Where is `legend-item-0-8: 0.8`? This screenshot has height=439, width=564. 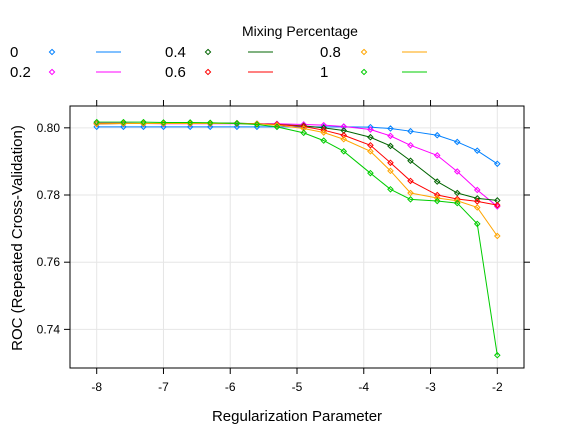
legend-item-0-8: 0.8 is located at coordinates (373, 52).